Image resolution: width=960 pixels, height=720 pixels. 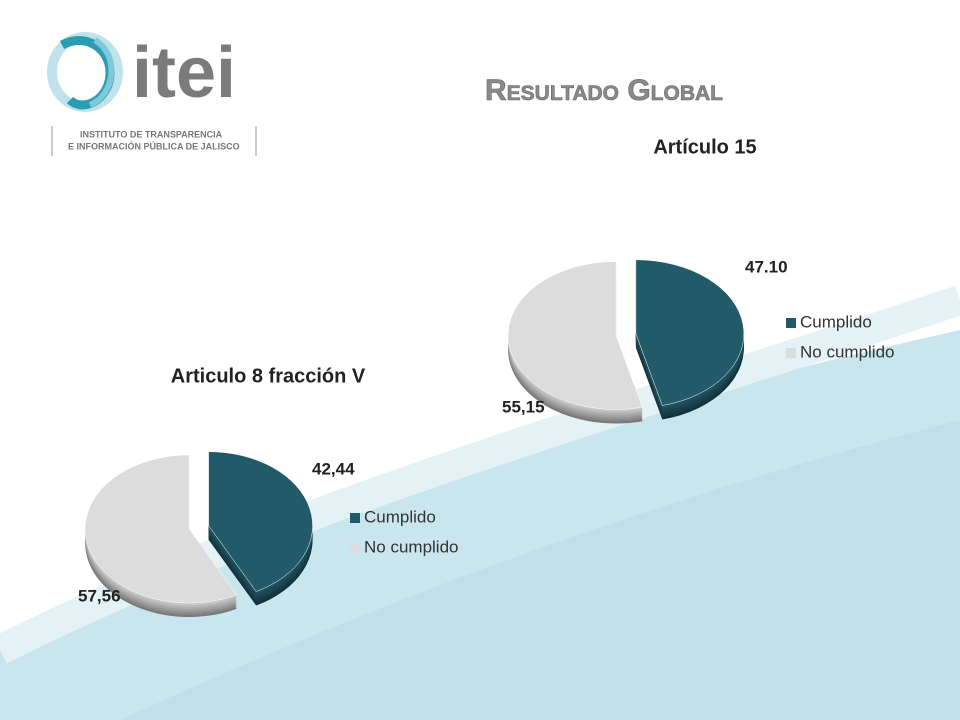 What do you see at coordinates (99, 595) in the screenshot?
I see `data-label: 57,56` at bounding box center [99, 595].